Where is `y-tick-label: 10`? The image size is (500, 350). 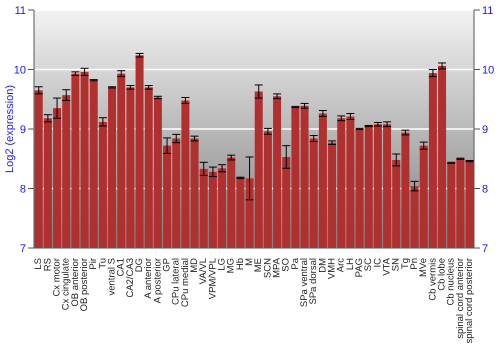 y-tick-label: 10 is located at coordinates (20, 70).